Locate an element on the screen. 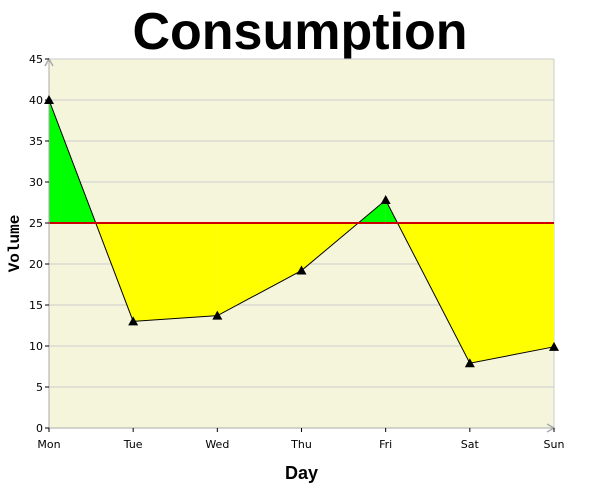 The width and height of the screenshot is (600, 500). x-tick-label: Fri is located at coordinates (385, 444).